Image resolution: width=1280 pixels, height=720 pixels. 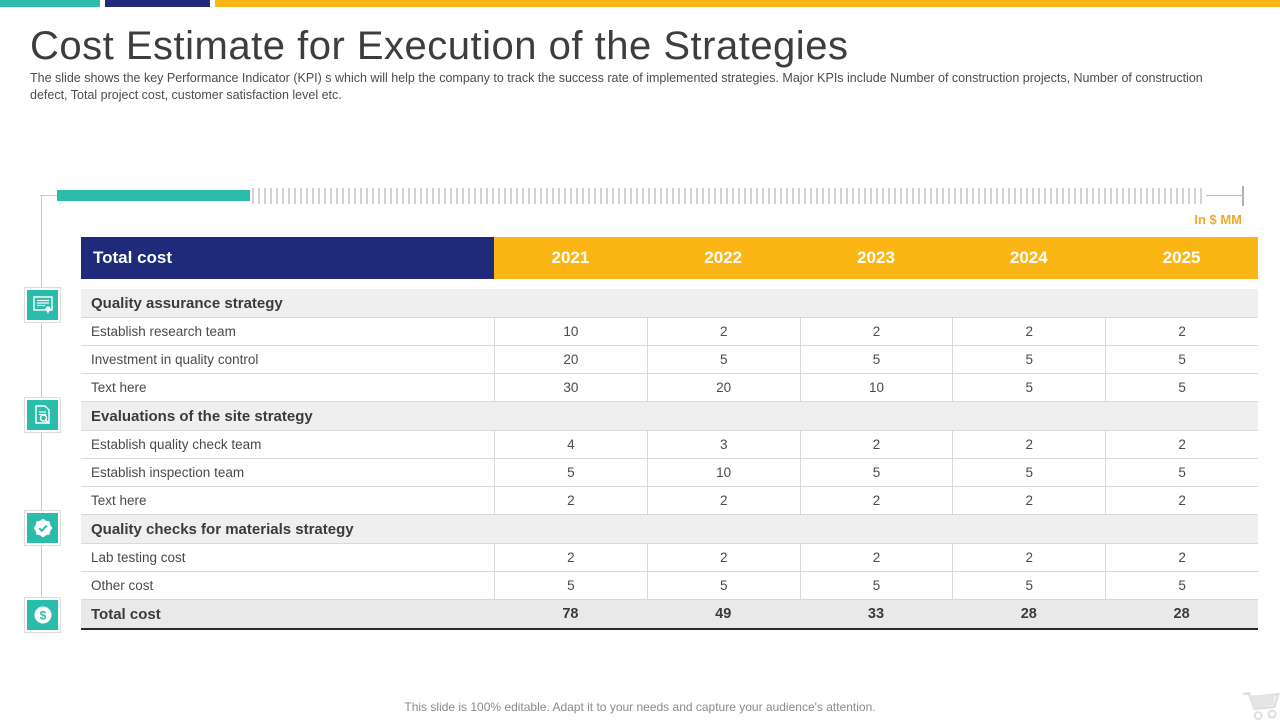 I want to click on topbar-teal-segment, so click(x=50, y=3).